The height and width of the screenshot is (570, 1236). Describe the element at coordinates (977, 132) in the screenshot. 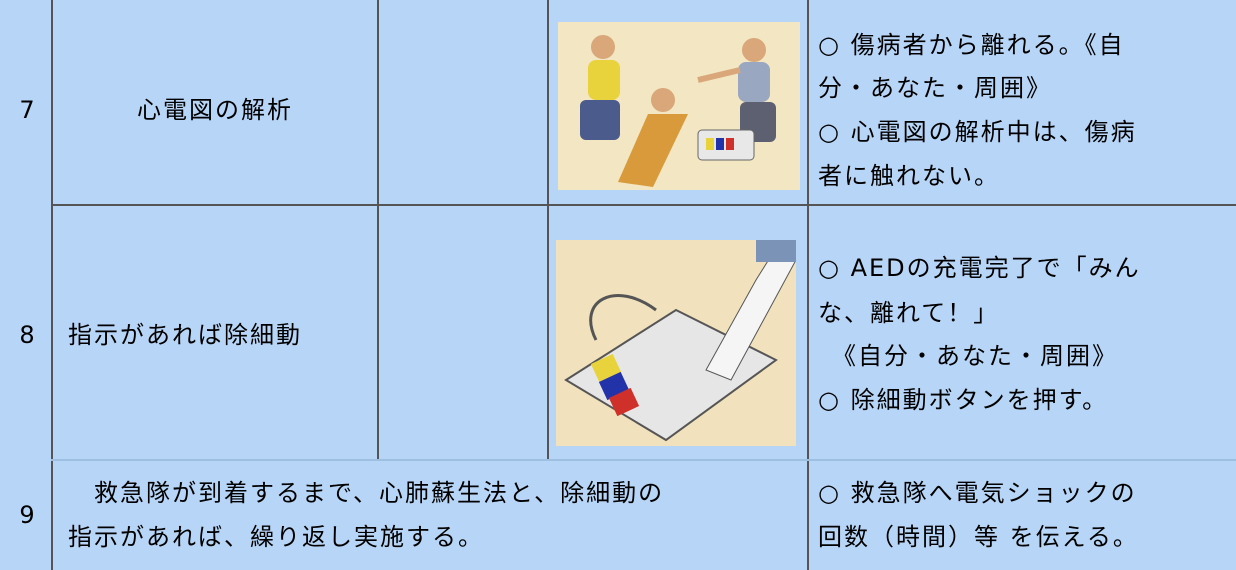

I see `note-line: ○ 心電図の解析中は、傷病` at that location.